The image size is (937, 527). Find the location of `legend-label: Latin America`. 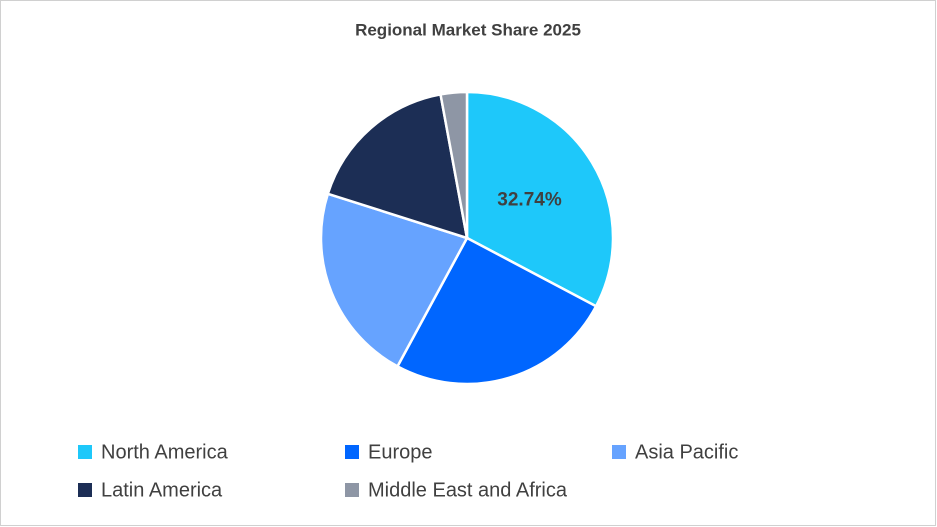

legend-label: Latin America is located at coordinates (162, 490).